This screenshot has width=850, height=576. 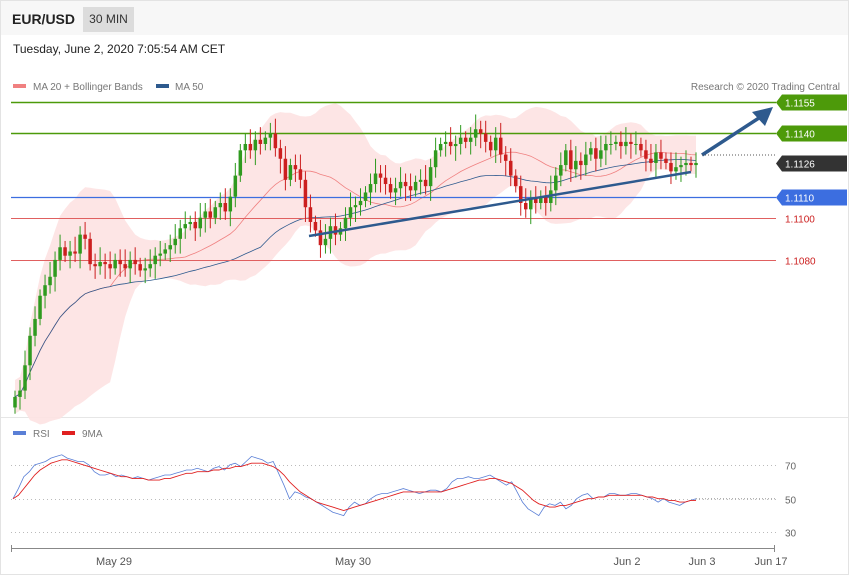 I want to click on target-arrow-shaft, so click(x=732, y=135).